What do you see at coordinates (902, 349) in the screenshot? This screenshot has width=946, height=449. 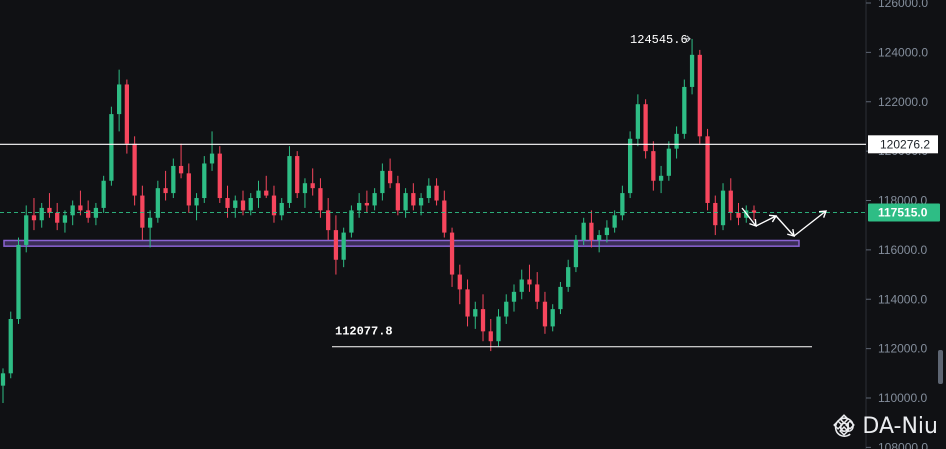 I see `y-tick-label: 112000.0` at bounding box center [902, 349].